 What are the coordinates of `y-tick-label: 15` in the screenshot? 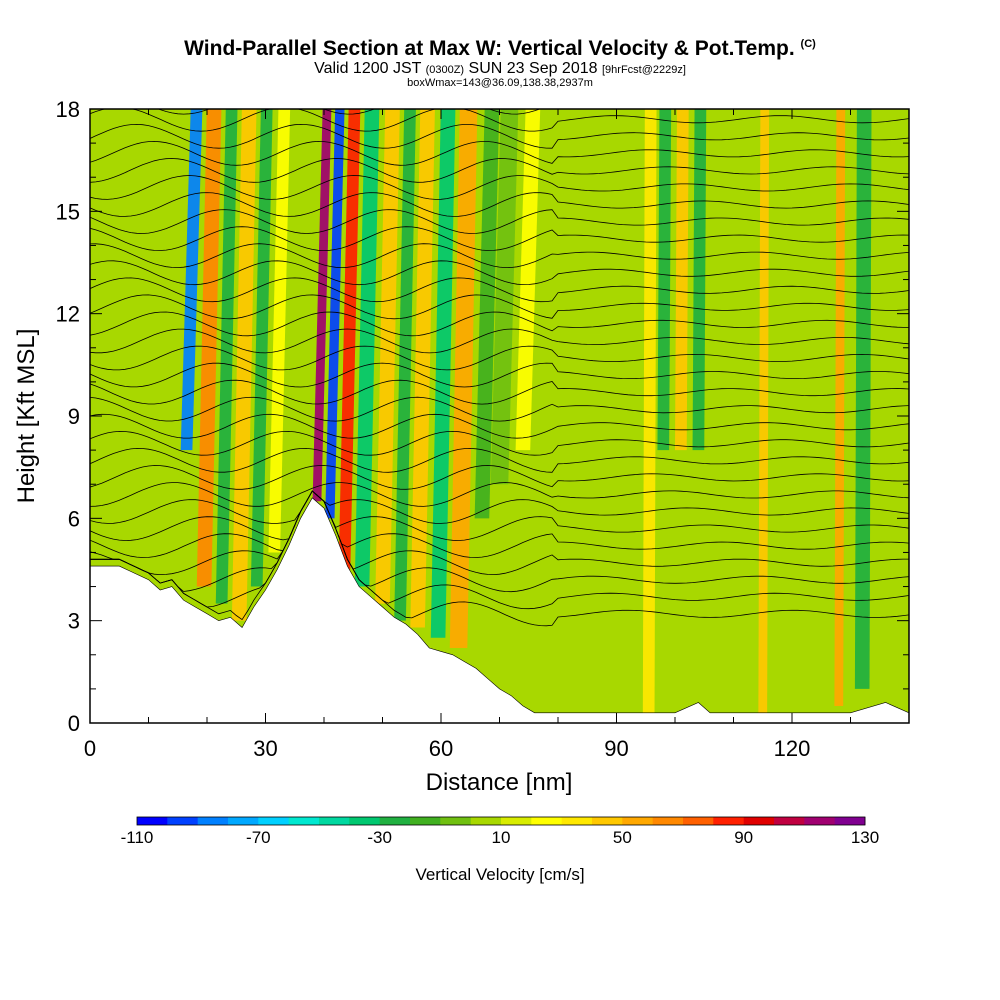 It's located at (68, 211).